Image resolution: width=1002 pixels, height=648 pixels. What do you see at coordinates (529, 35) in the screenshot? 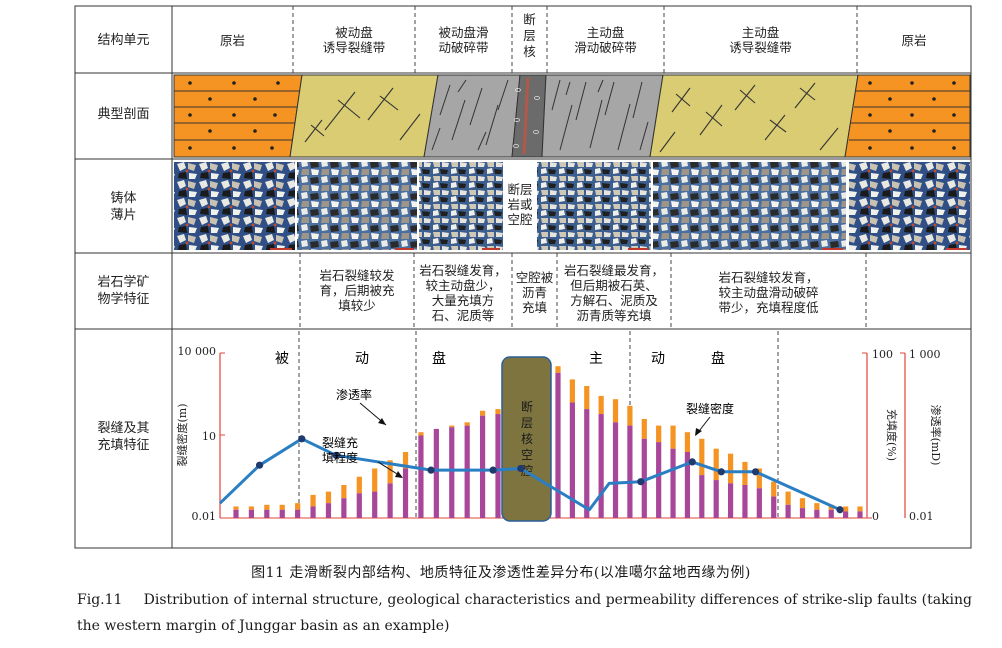
I see `zone-fault-core: 断 层 核` at bounding box center [529, 35].